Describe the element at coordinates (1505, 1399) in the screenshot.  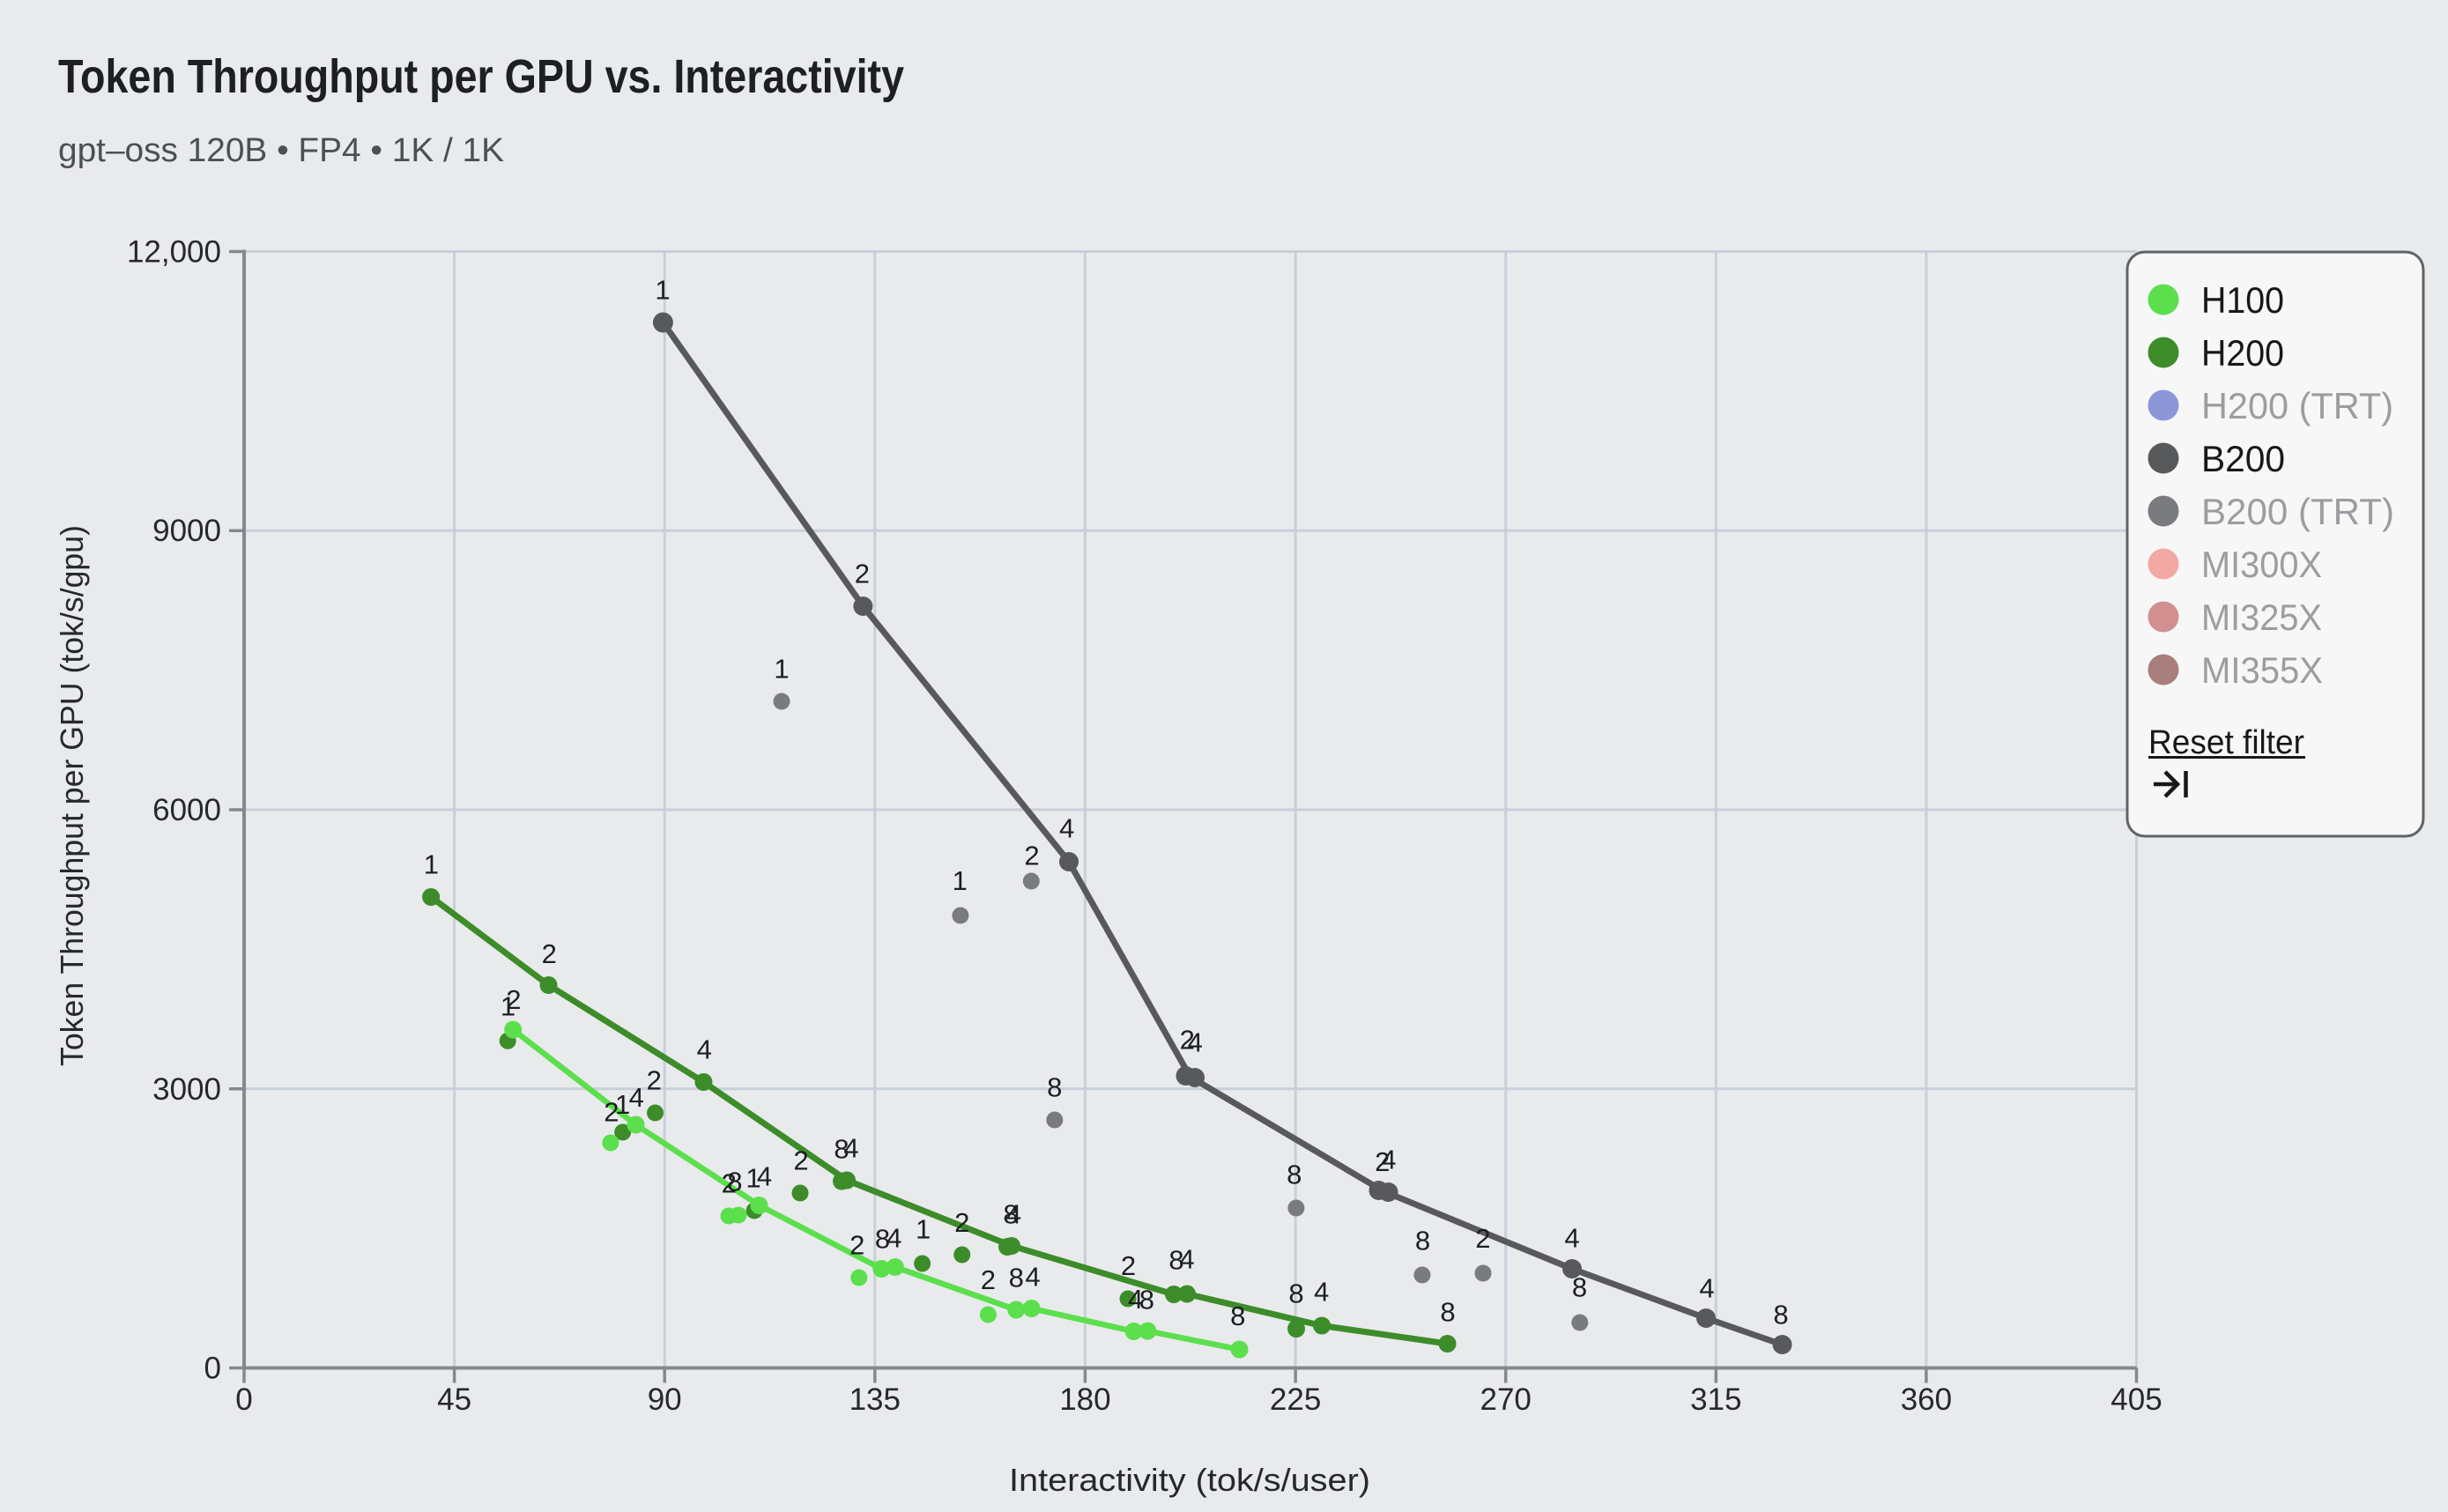
I see `svg-text: 270` at that location.